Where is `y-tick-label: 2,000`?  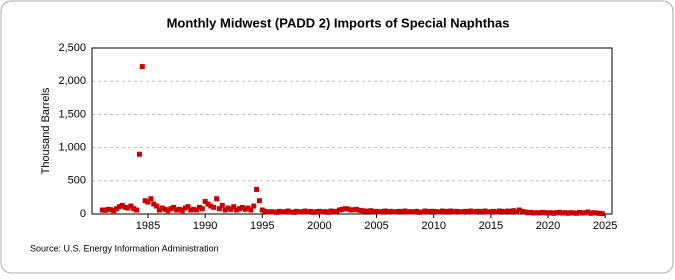
y-tick-label: 2,000 is located at coordinates (72, 81).